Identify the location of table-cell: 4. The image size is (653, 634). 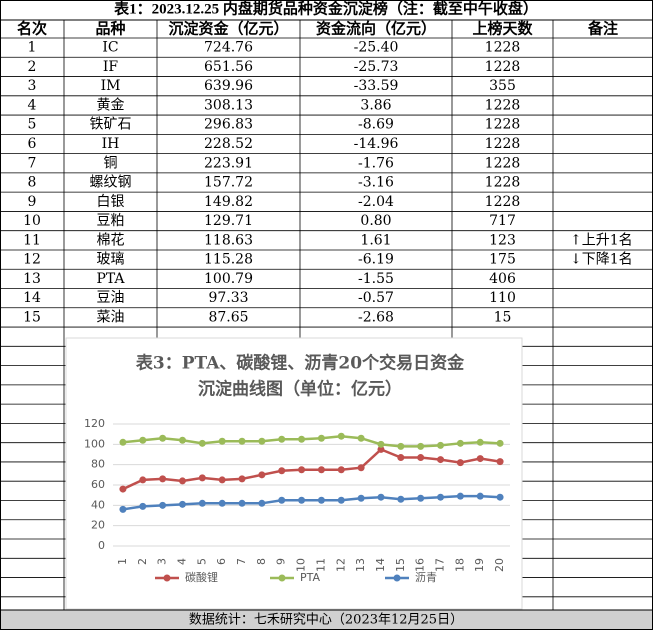
(32, 105).